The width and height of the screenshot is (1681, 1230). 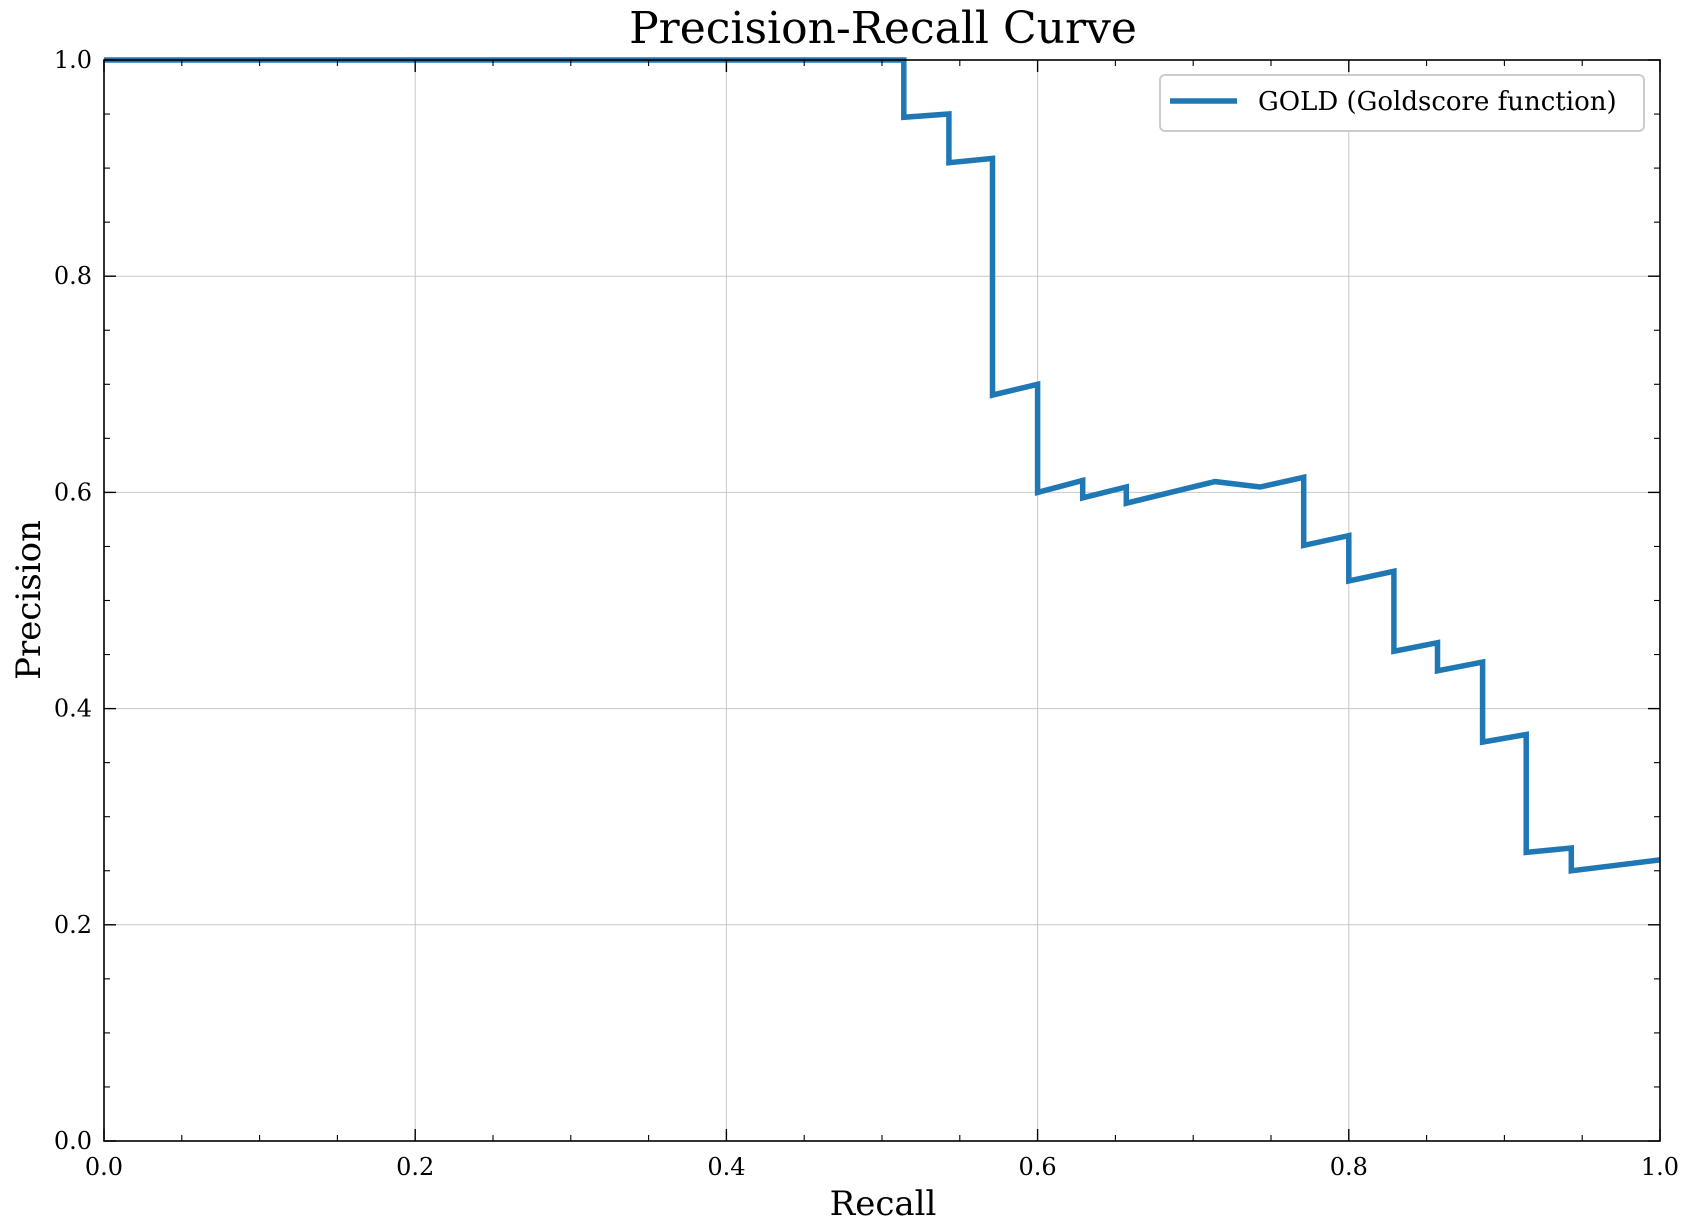 What do you see at coordinates (1660, 1167) in the screenshot?
I see `x-tick-label: 1.0` at bounding box center [1660, 1167].